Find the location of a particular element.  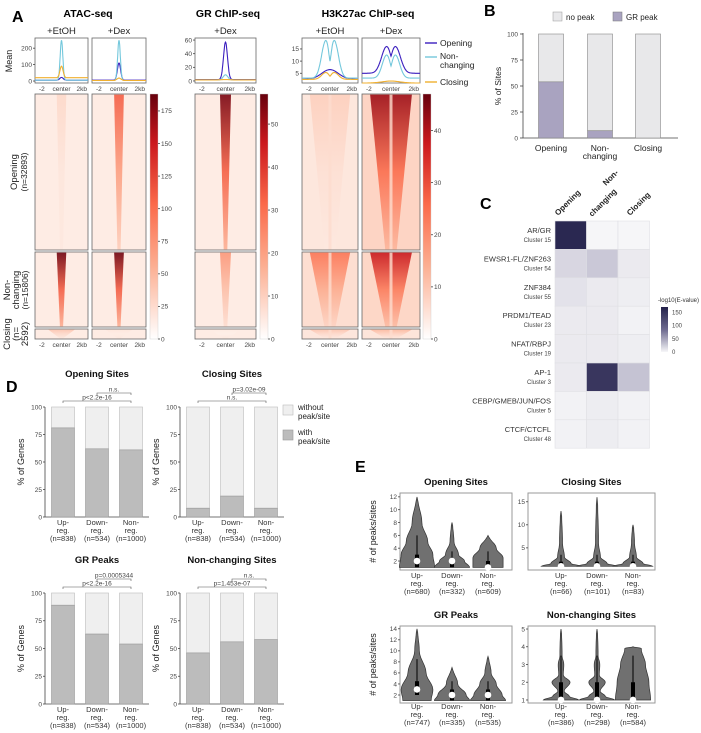

colorbar-tick-label: 150 is located at coordinates (166, 144).